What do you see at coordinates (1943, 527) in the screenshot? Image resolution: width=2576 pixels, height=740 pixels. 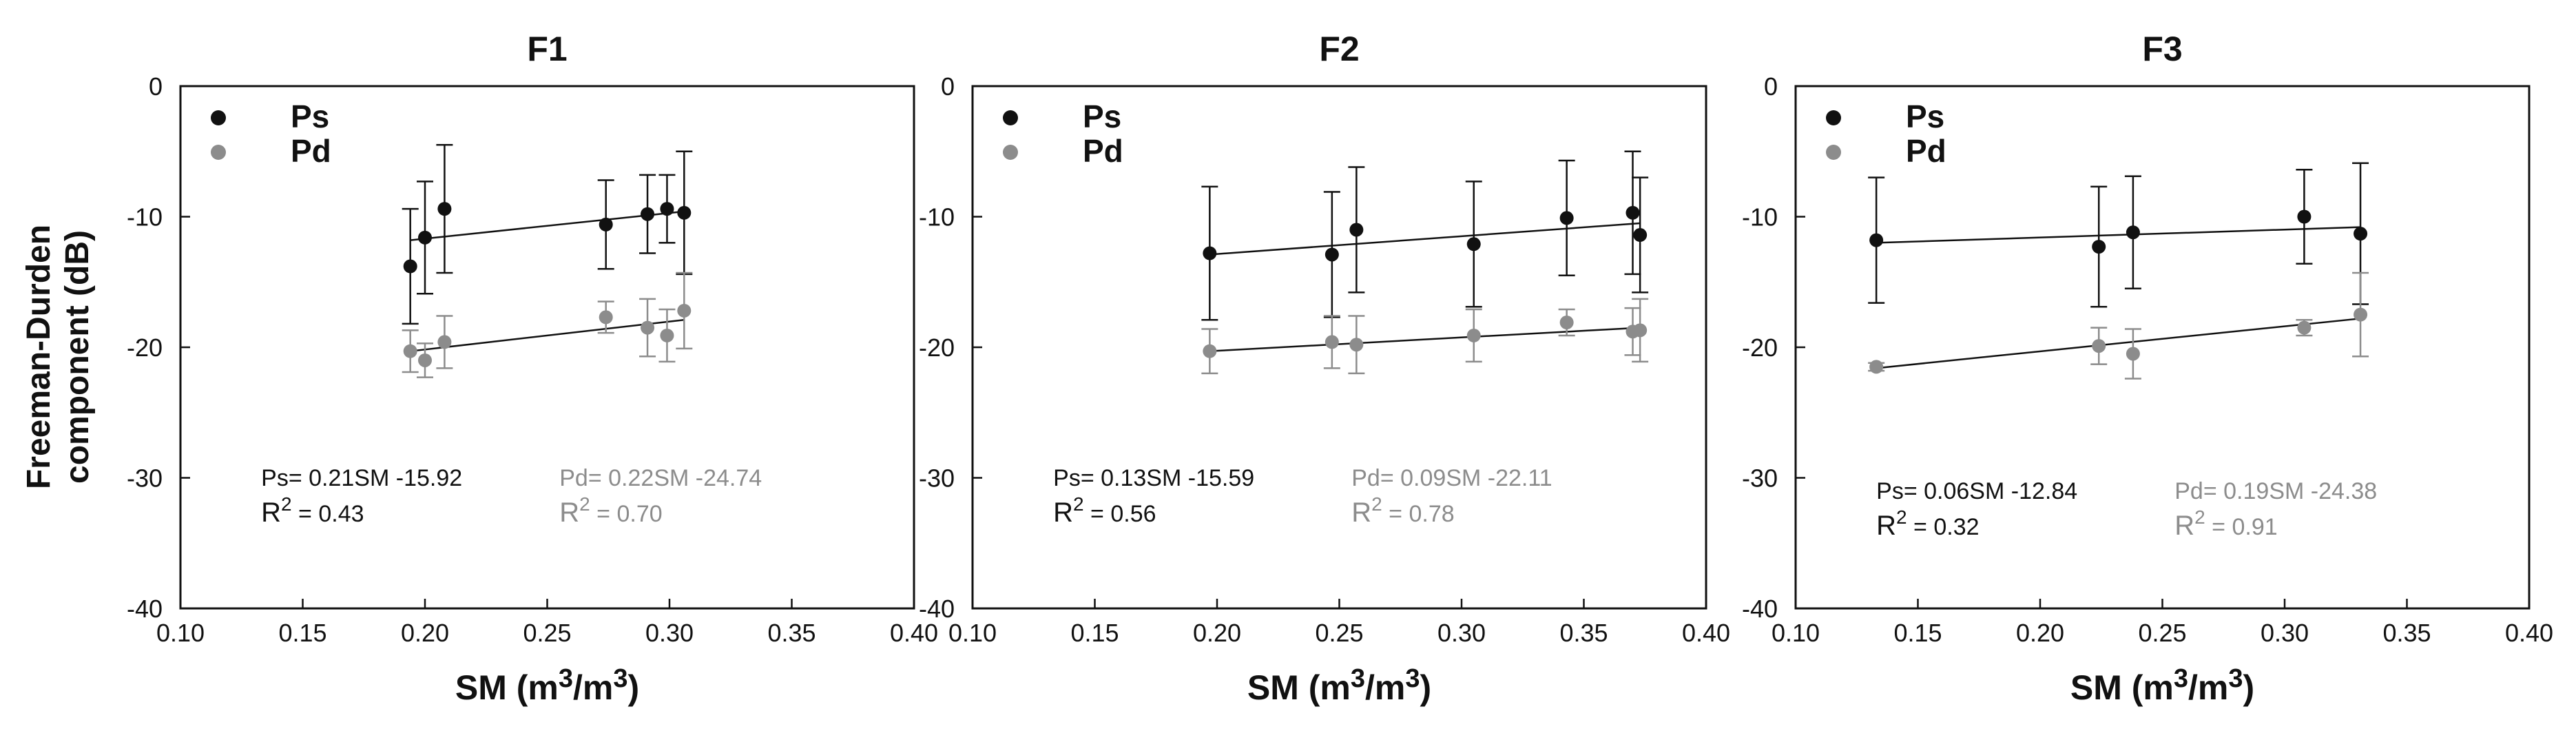 I see `r-squared-value: = 0.32` at bounding box center [1943, 527].